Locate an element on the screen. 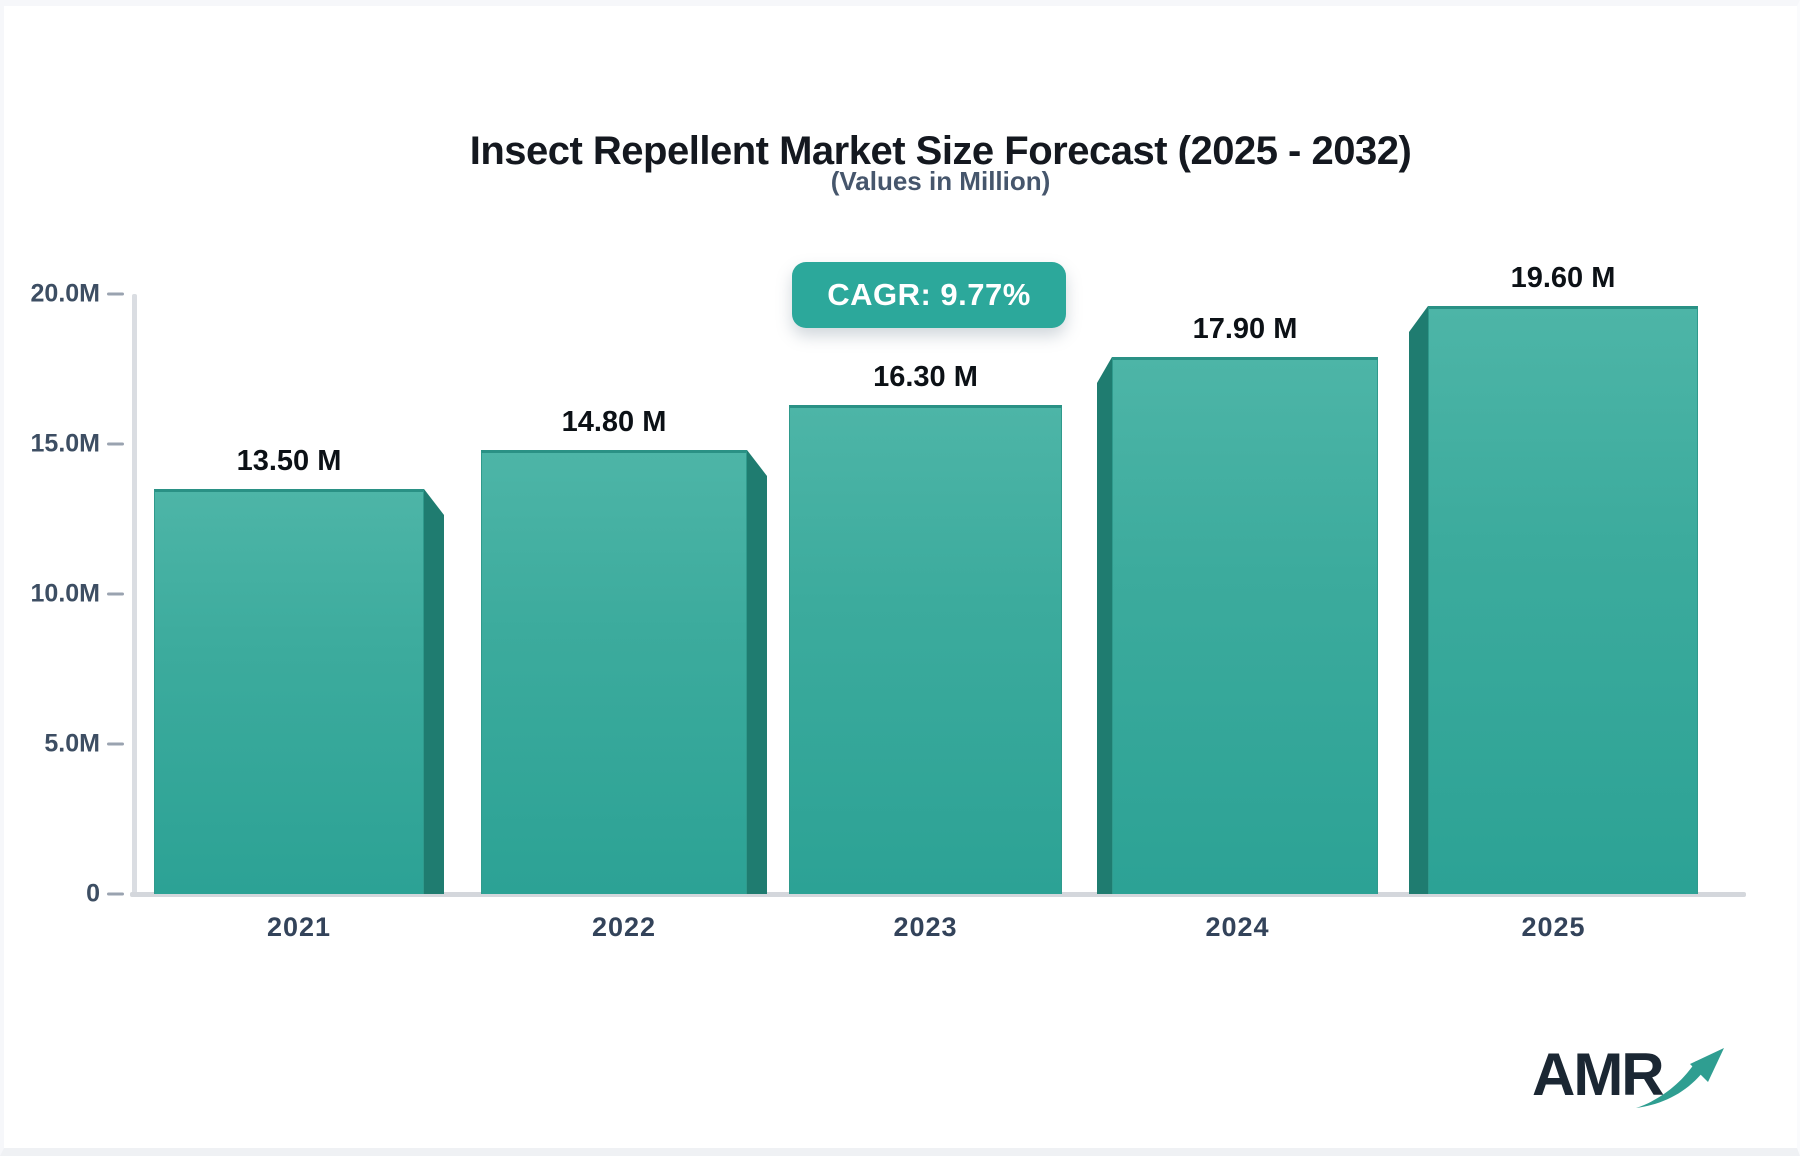 The image size is (1800, 1156). bar-value-label: 19.60 M is located at coordinates (1563, 278).